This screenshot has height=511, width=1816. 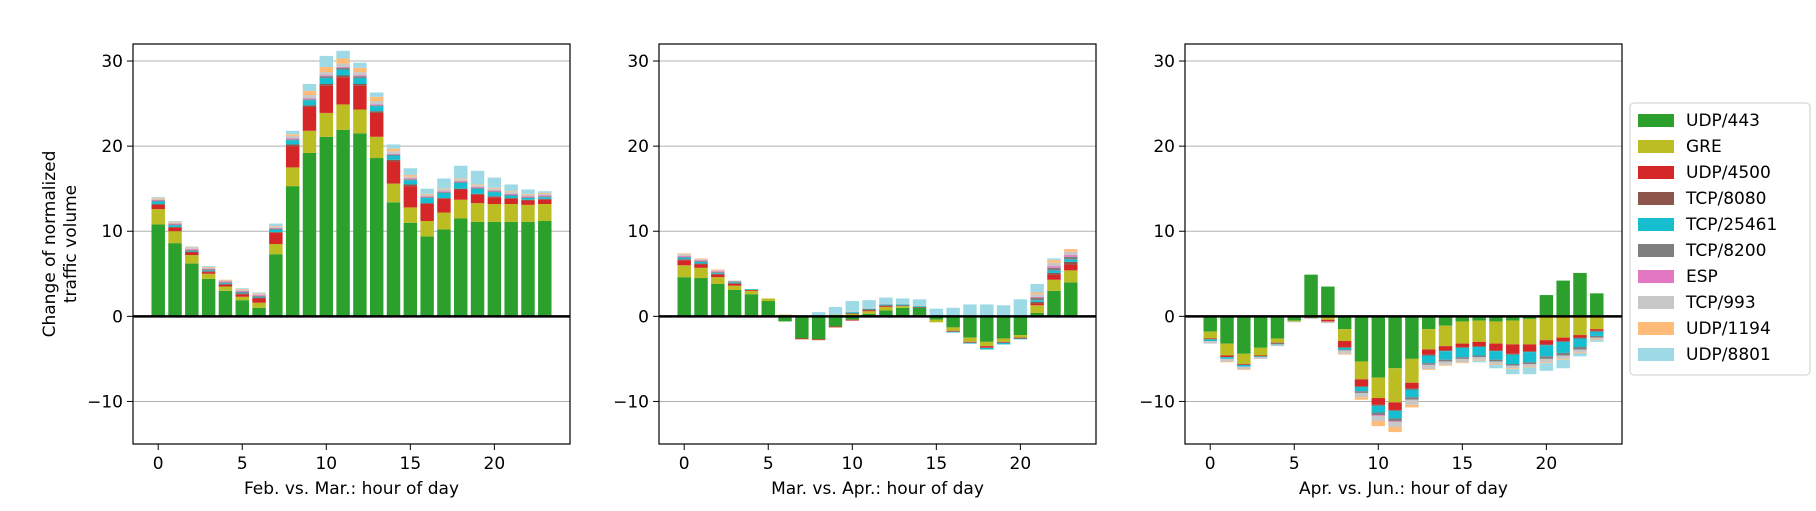 I want to click on bar-udp-8801-h6, so click(x=259, y=293).